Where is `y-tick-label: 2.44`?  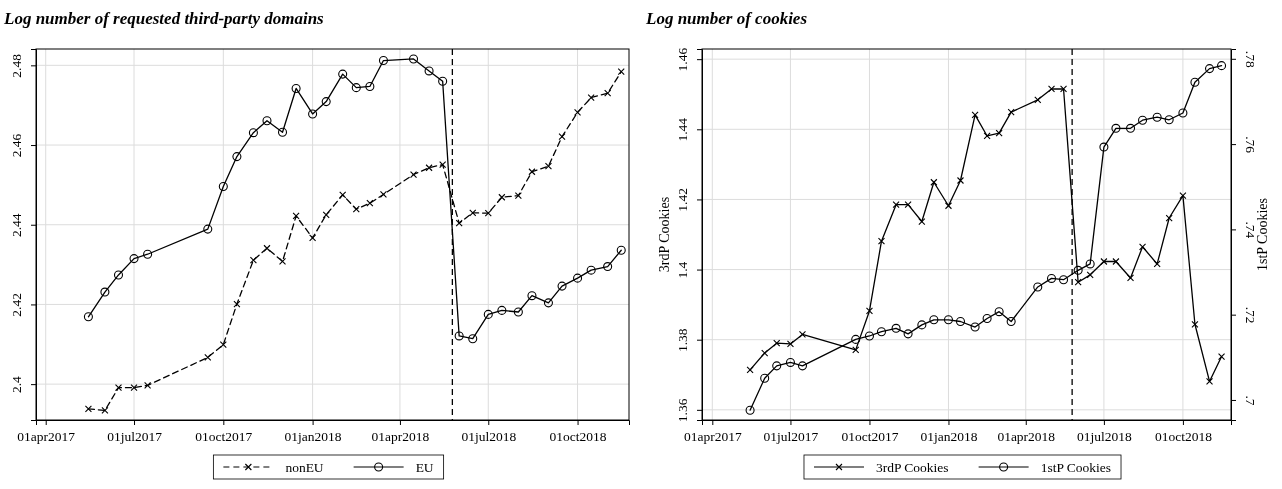
y-tick-label: 2.44 is located at coordinates (16, 225).